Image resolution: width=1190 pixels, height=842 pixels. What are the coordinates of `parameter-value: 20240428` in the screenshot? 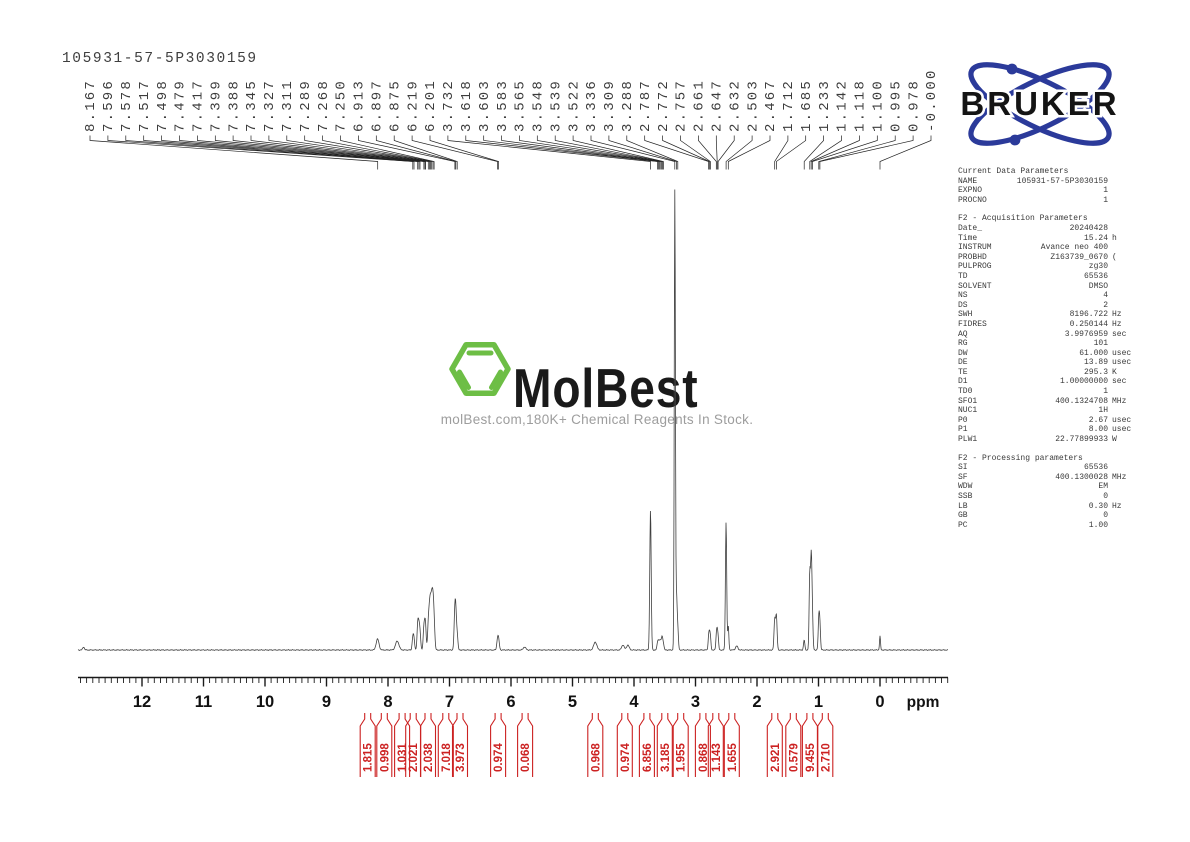 It's located at (1088, 228).